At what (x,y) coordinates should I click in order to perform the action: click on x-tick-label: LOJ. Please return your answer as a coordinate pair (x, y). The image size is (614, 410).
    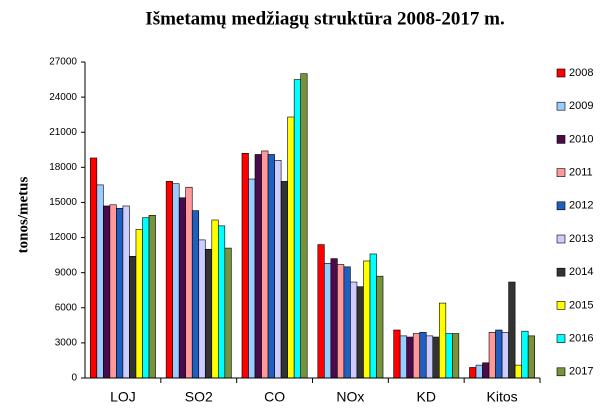
    Looking at the image, I should click on (123, 397).